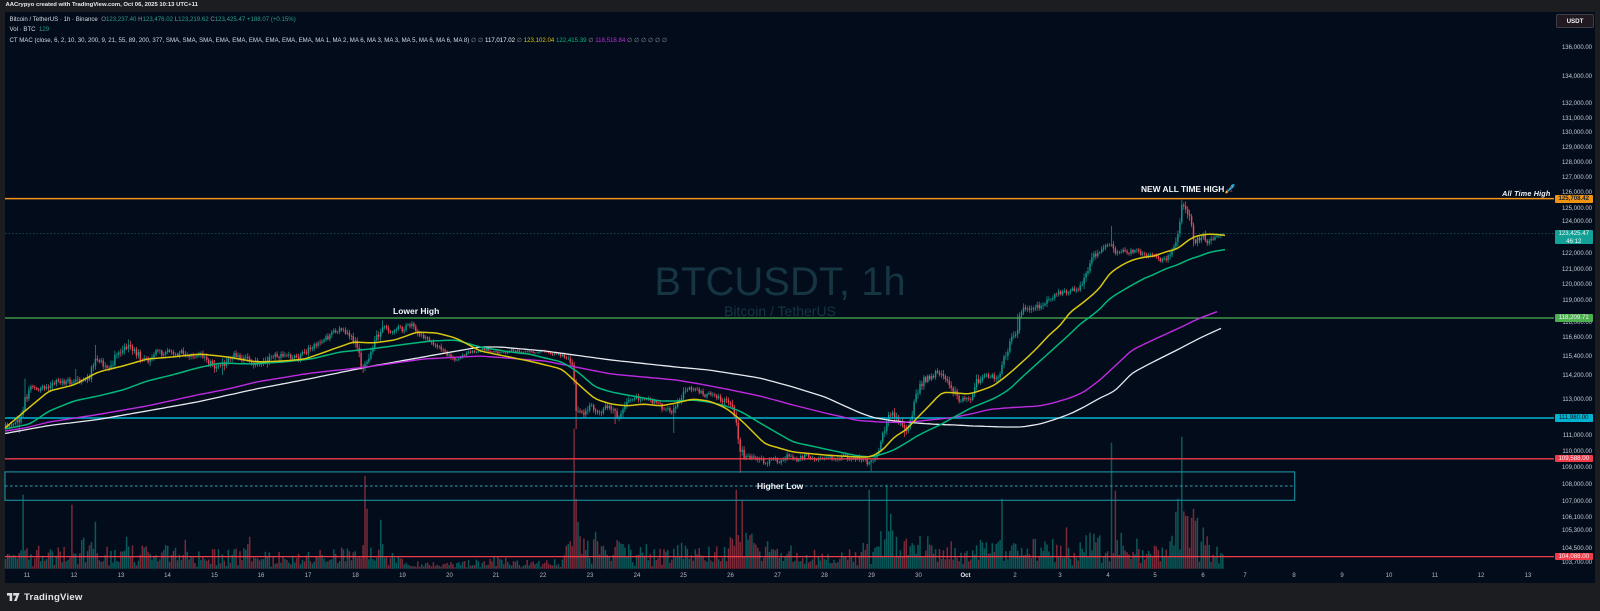 Image resolution: width=1600 pixels, height=611 pixels. I want to click on svg-text: BTCUSDT, 1h, so click(779, 282).